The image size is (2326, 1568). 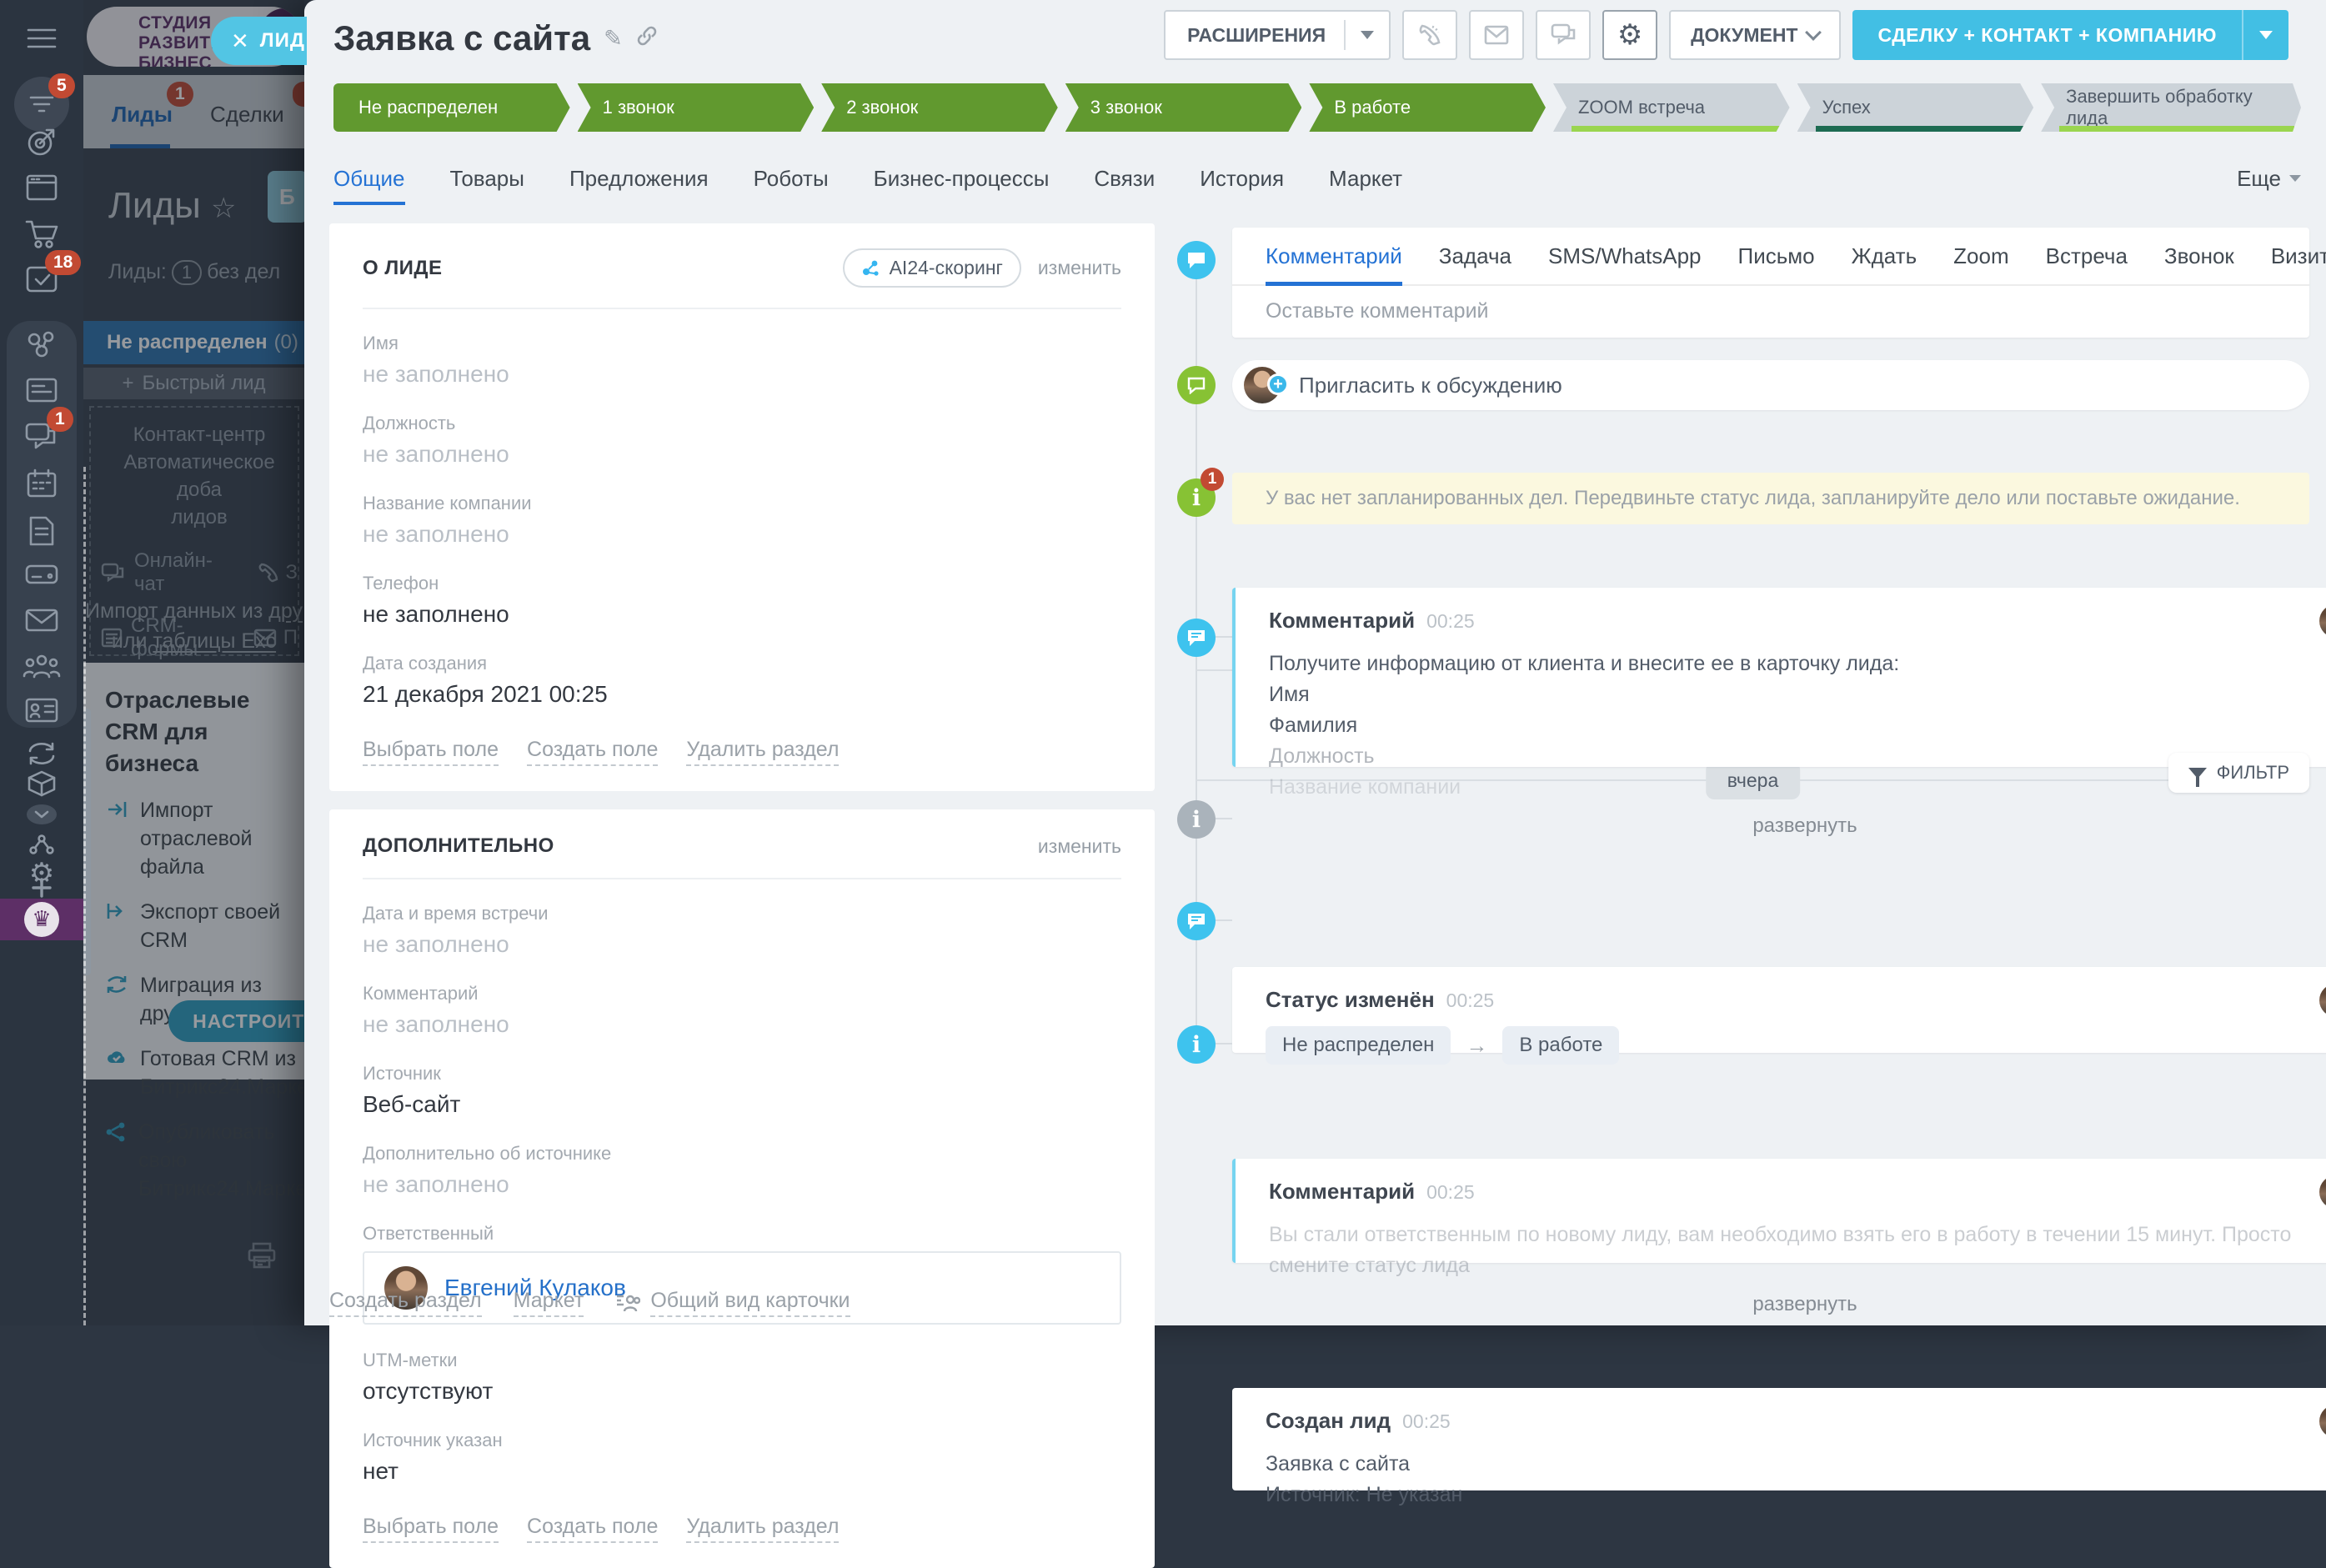 What do you see at coordinates (451, 107) in the screenshot?
I see `stage-item: Не распределен` at bounding box center [451, 107].